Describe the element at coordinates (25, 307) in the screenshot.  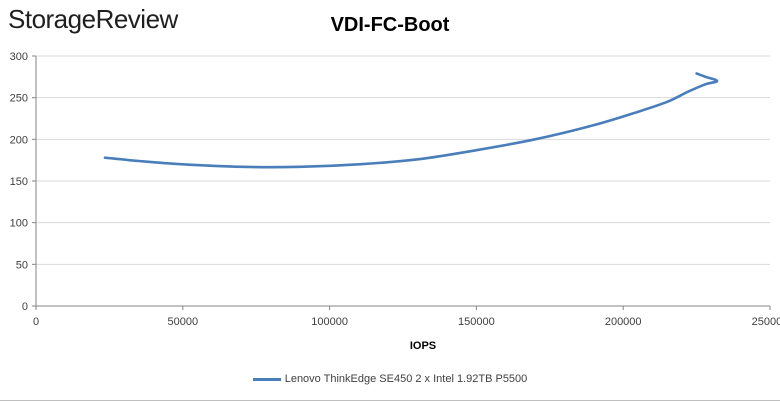
I see `y-tick-label: 0` at that location.